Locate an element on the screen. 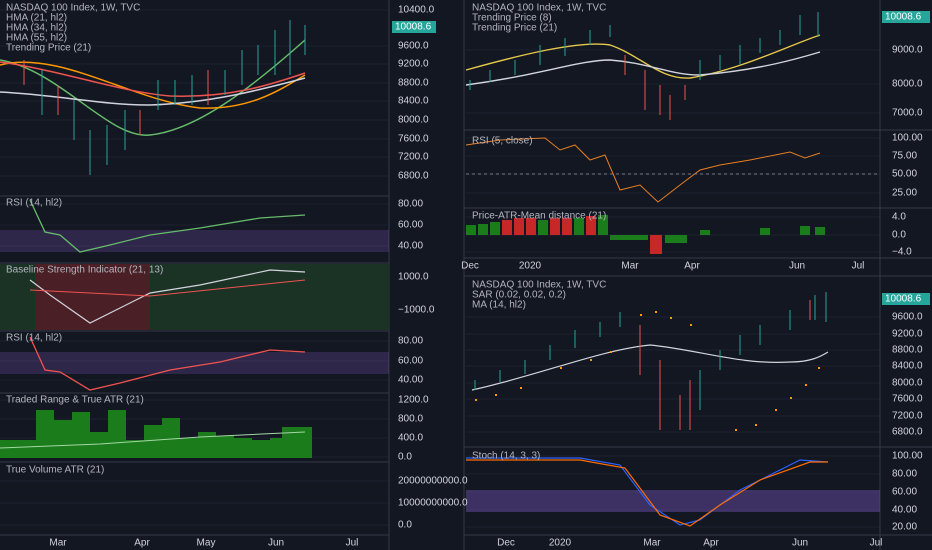 This screenshot has width=932, height=550. axis-label: 9600.0 is located at coordinates (413, 46).